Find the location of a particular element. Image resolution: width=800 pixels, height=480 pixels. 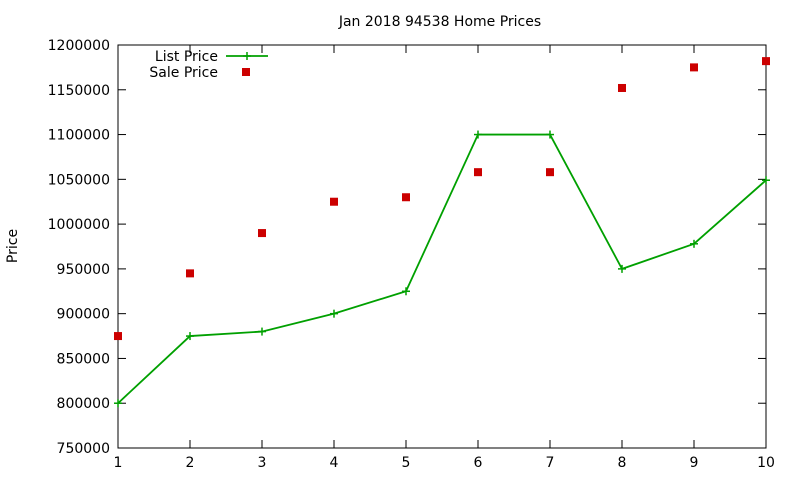

y-tick-label: 800000 is located at coordinates (83, 404).